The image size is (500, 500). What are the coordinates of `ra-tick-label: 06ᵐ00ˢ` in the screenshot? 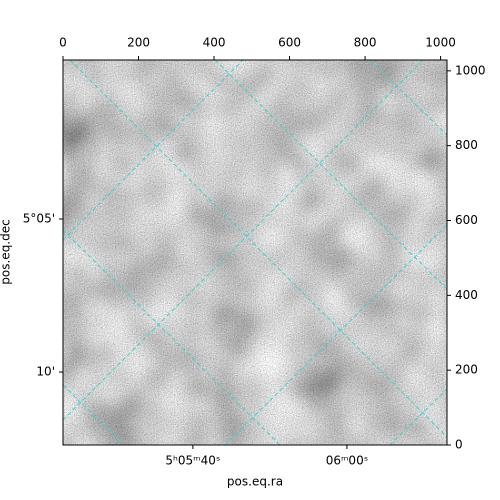 It's located at (347, 461).